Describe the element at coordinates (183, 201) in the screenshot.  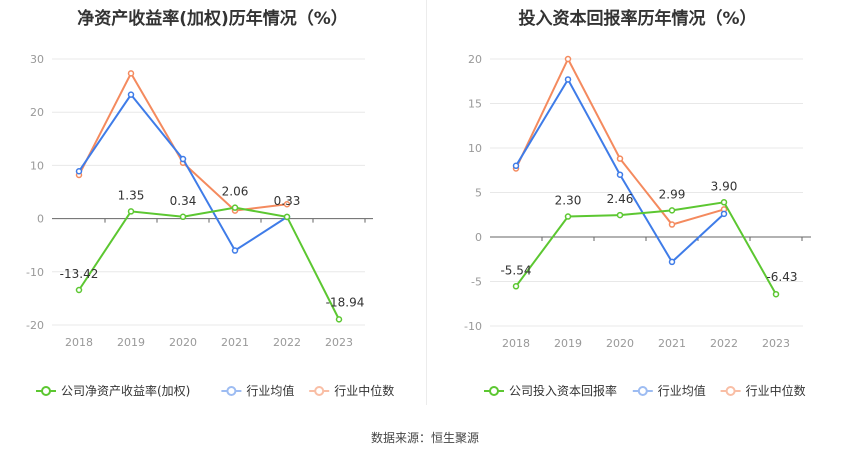
I see `data-label: 0.34` at that location.